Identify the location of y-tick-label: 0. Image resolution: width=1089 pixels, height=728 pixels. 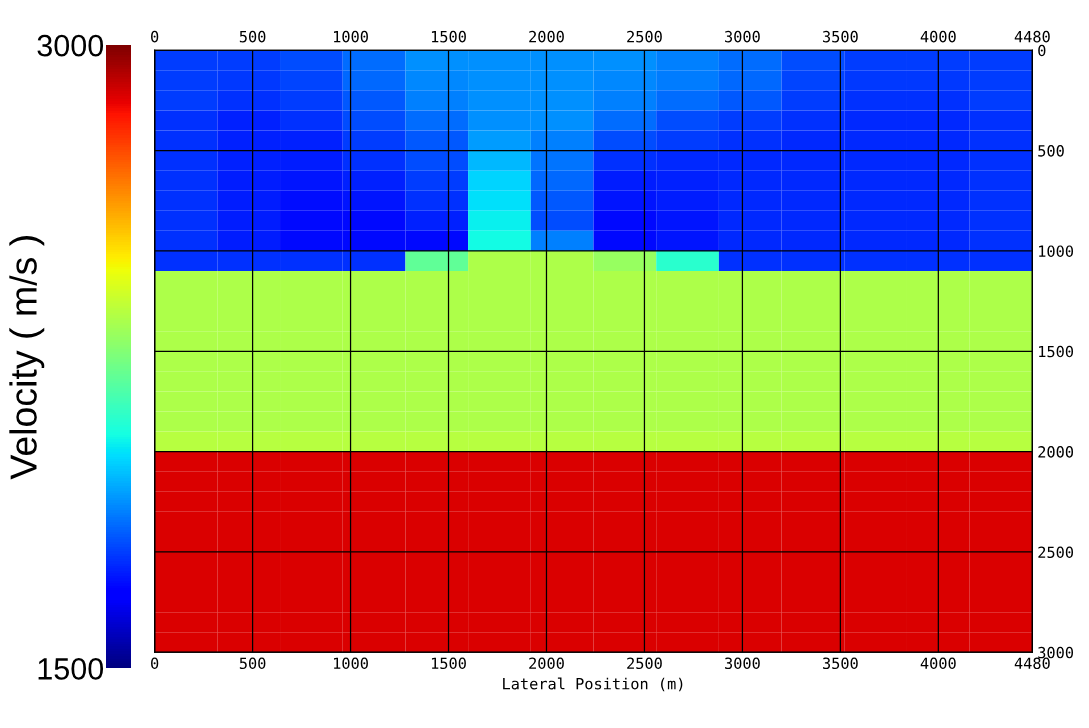
(1042, 50).